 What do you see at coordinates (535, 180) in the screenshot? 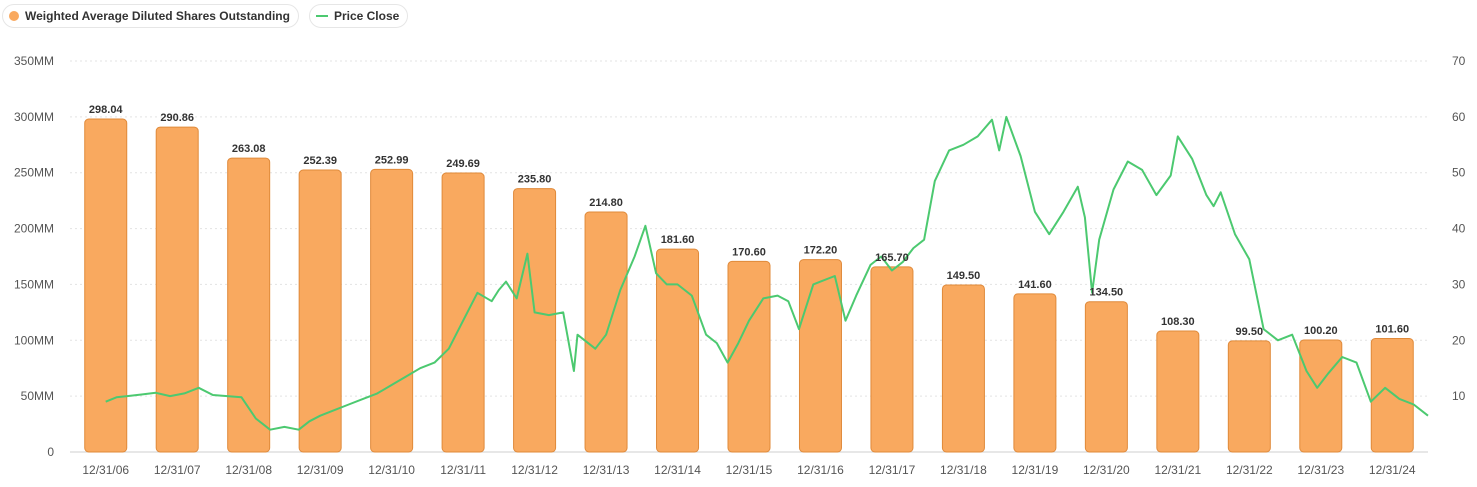
I see `bar-data-label: 235.80` at bounding box center [535, 180].